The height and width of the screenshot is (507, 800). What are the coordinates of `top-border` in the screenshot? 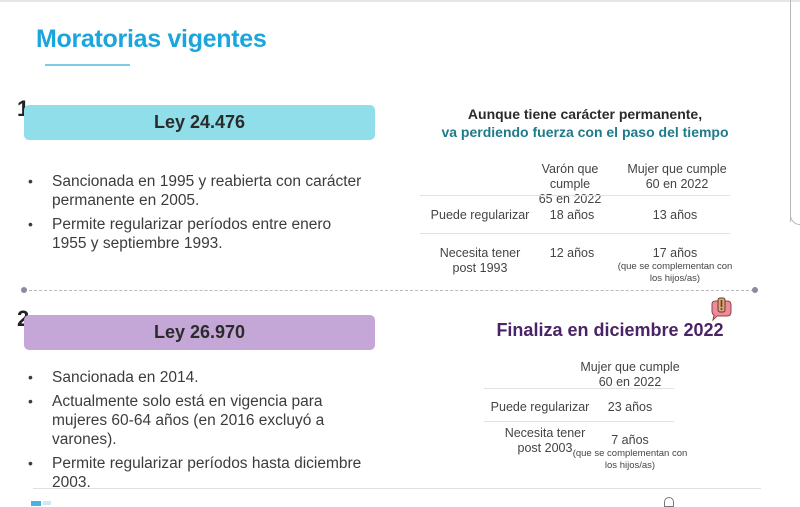 It's located at (400, 1).